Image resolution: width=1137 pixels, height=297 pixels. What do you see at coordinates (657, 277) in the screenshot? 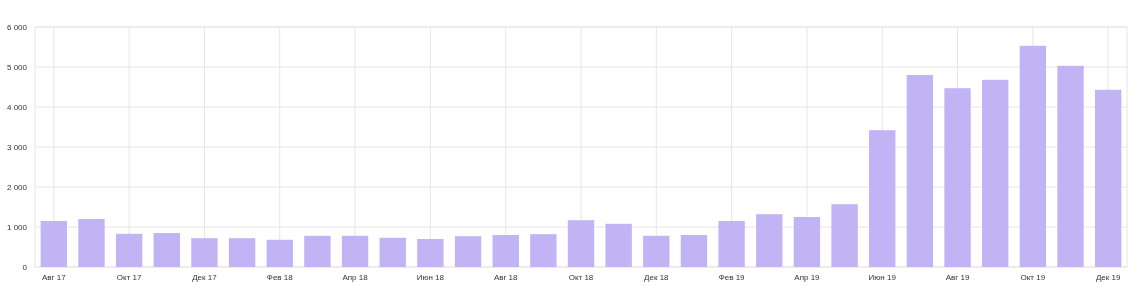
I see `x-tick-label: Дек 18` at bounding box center [657, 277].